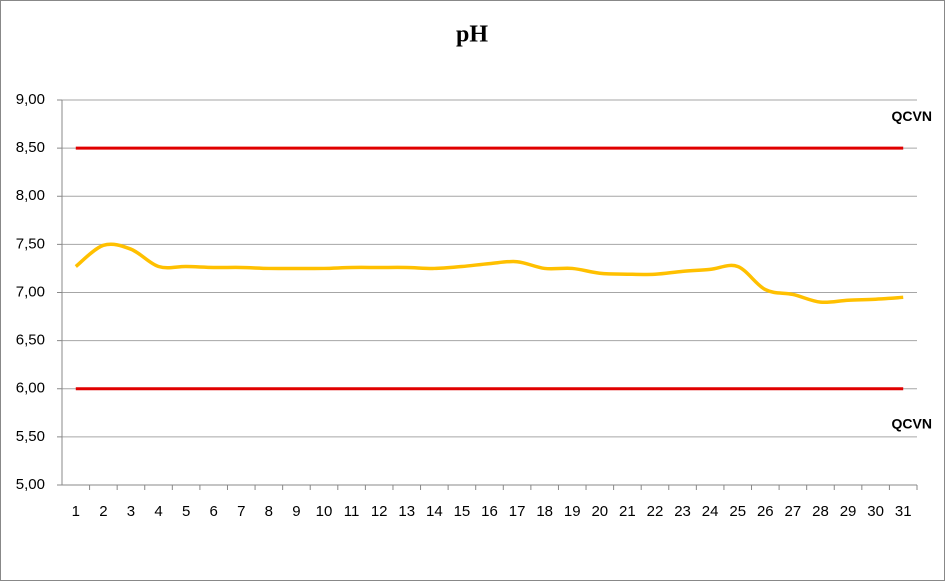  I want to click on y-tick-label: 7,50, so click(30, 243).